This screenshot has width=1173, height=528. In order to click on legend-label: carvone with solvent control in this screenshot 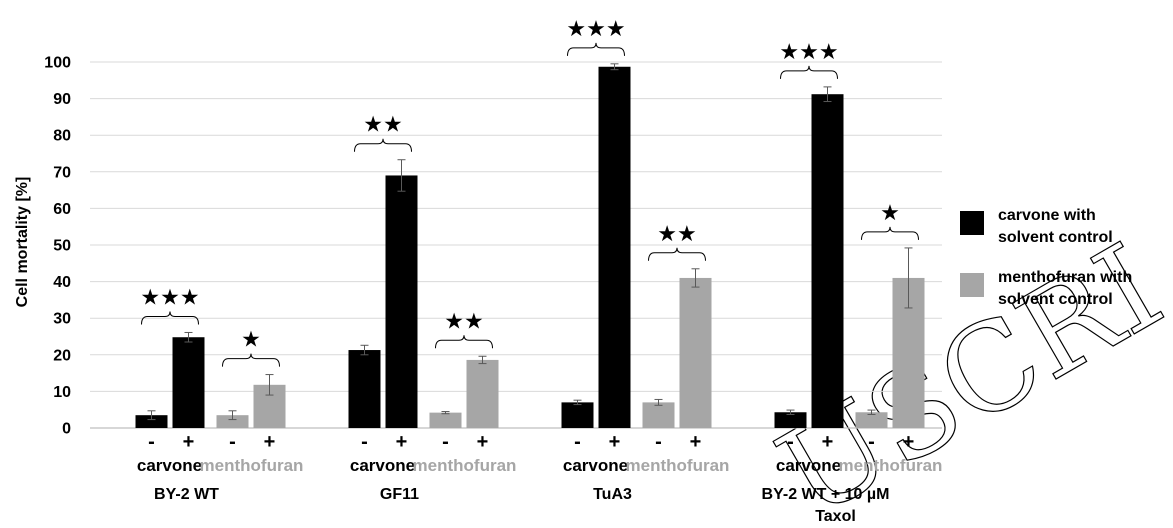, I will do `click(1055, 226)`.